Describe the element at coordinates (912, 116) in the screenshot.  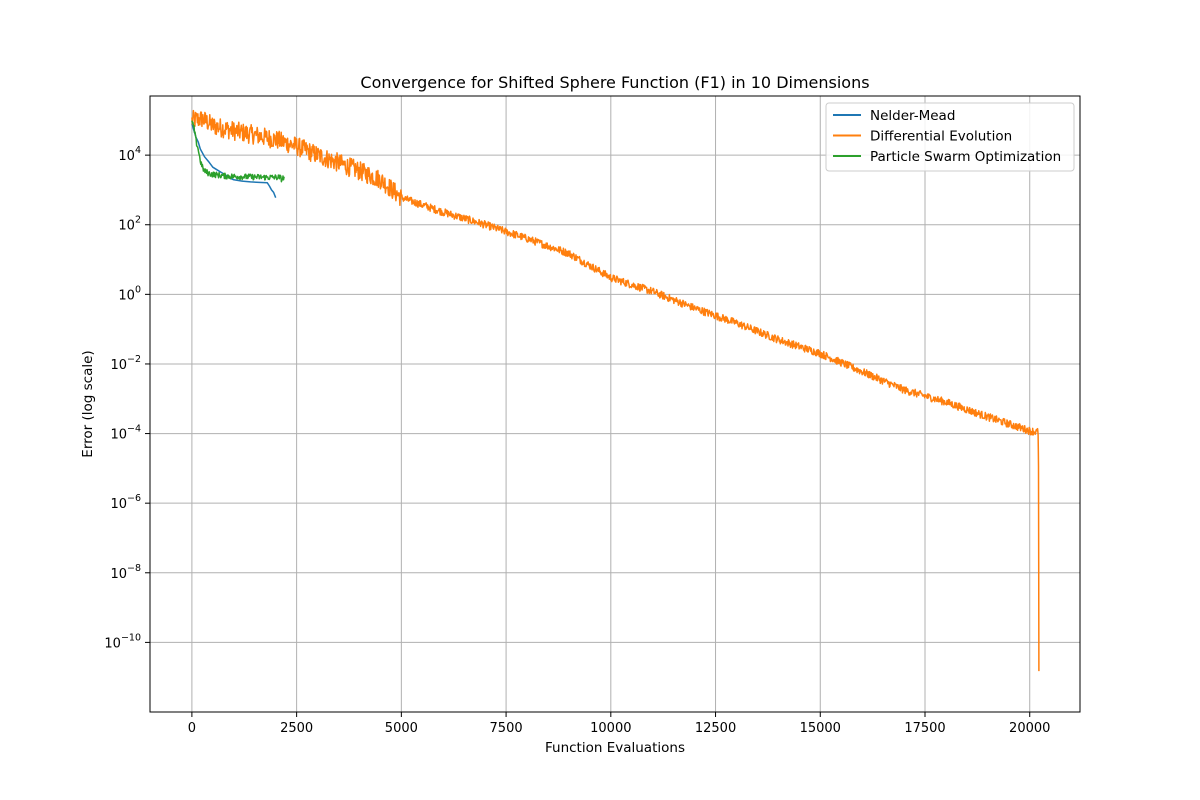
I see `legend-label: Nelder-Mead` at that location.